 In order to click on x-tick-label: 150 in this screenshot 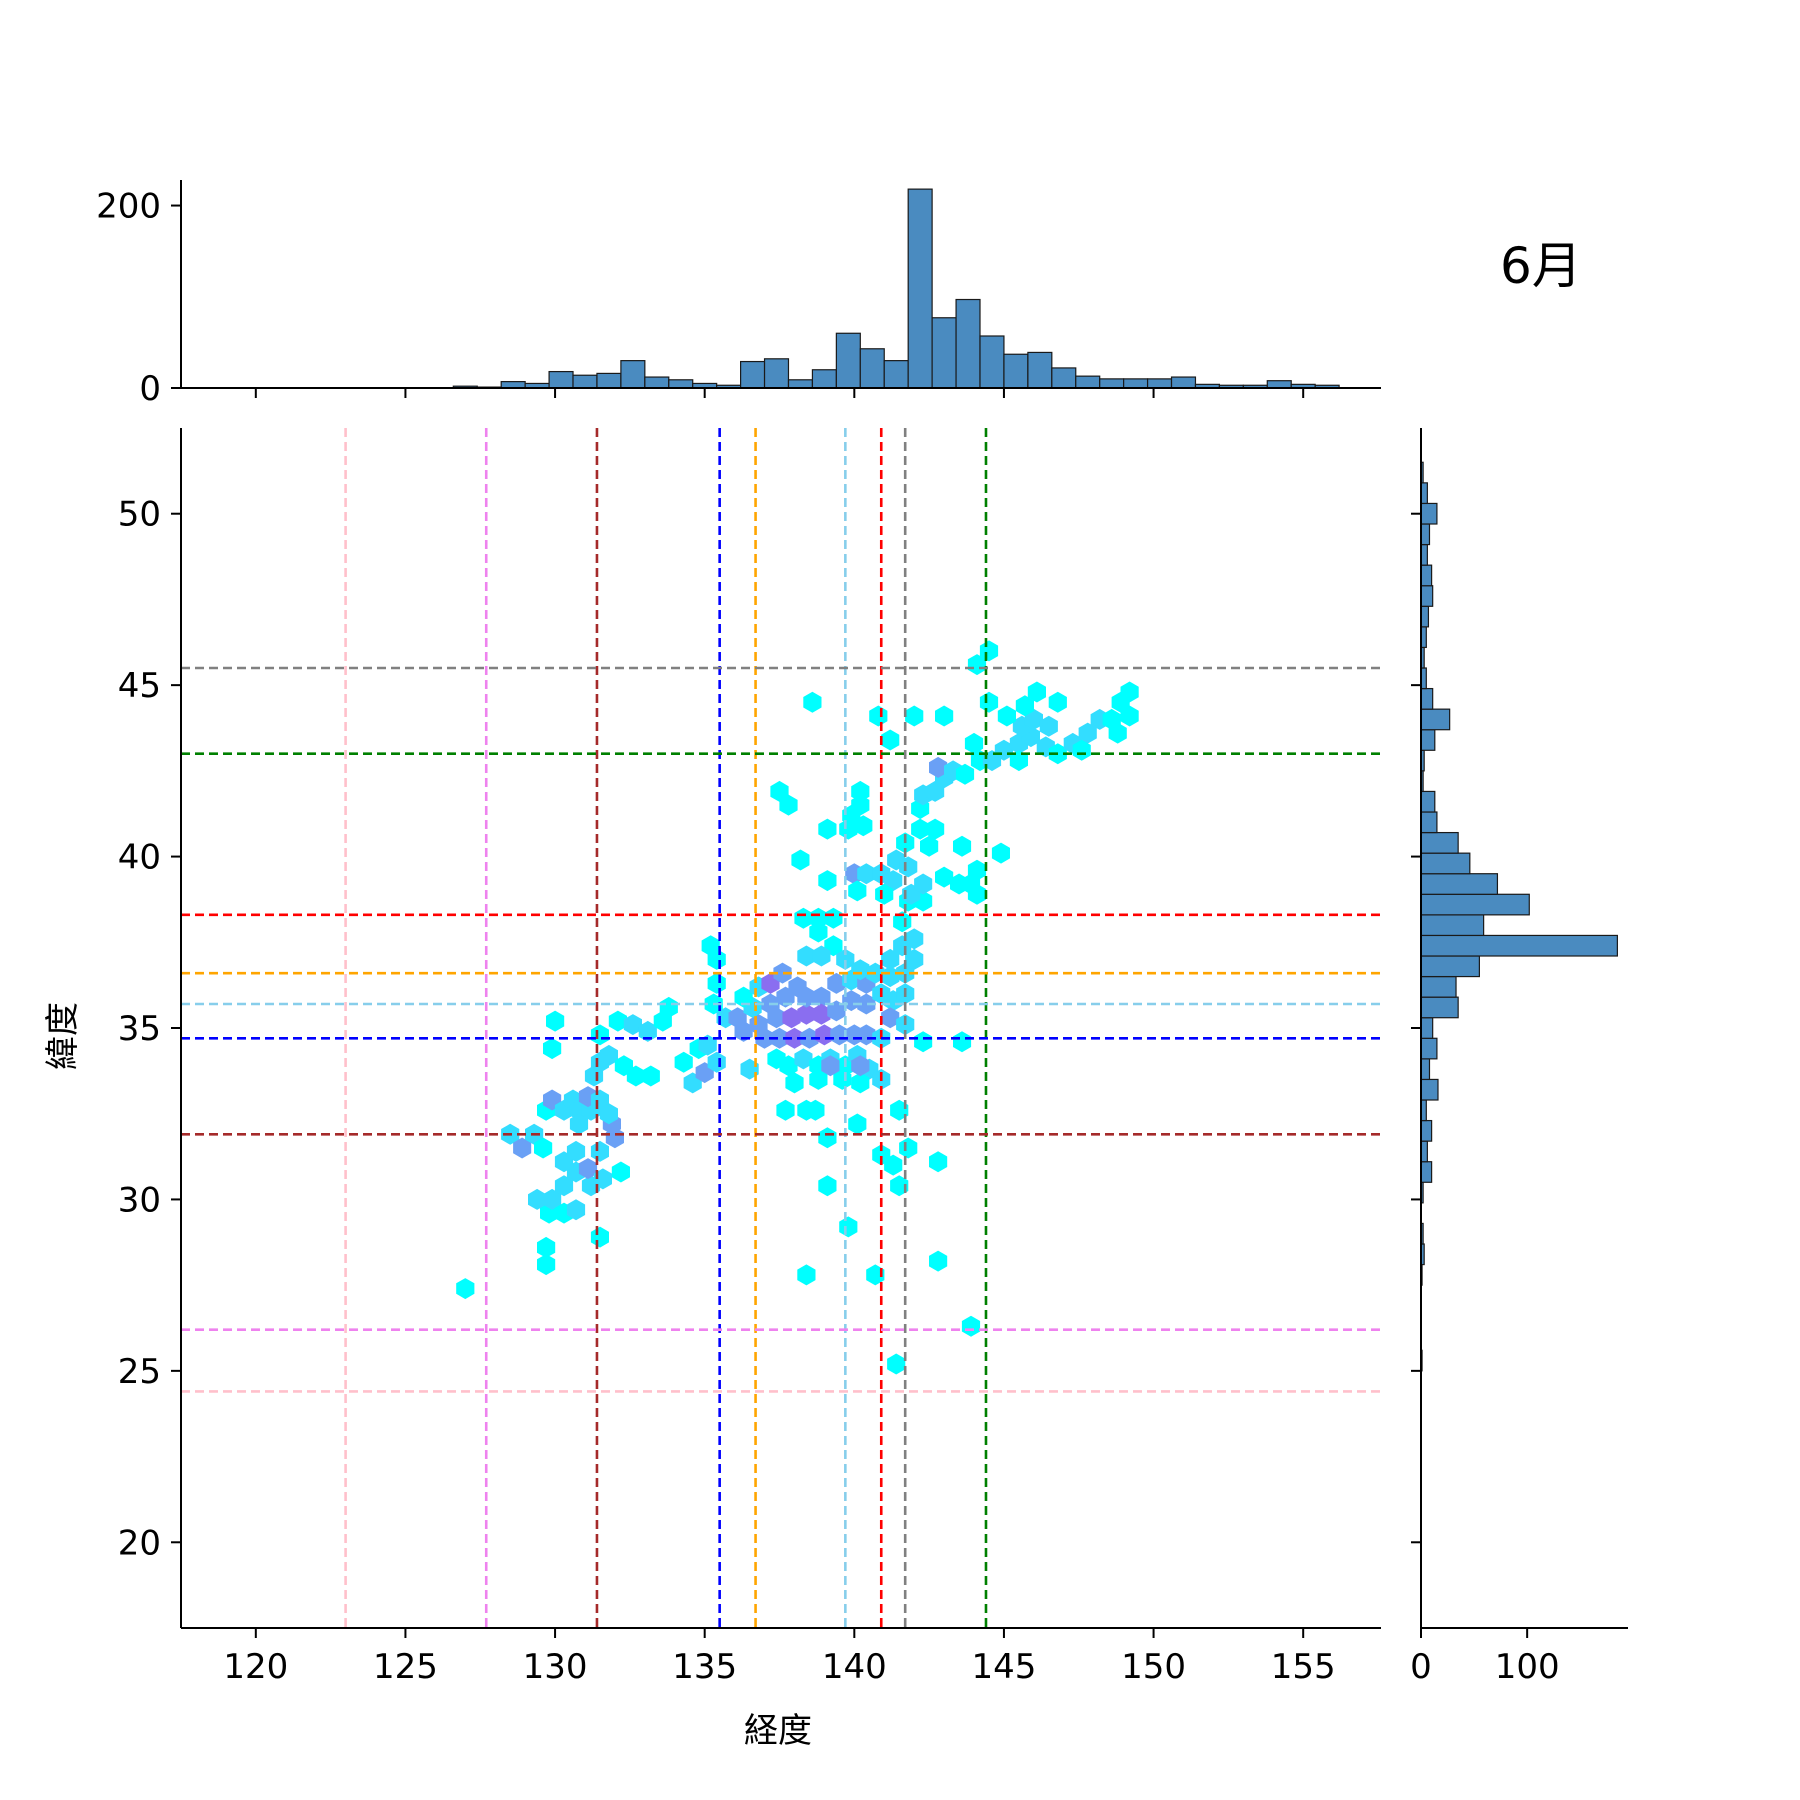, I will do `click(1153, 1667)`.